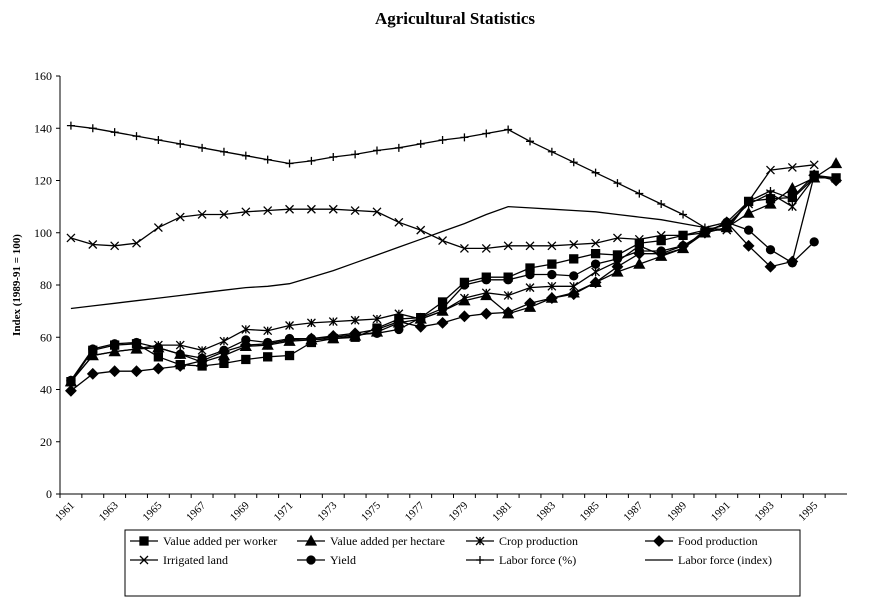 Image resolution: width=875 pixels, height=604 pixels. What do you see at coordinates (46, 285) in the screenshot?
I see `y-tick-label: 80` at bounding box center [46, 285].